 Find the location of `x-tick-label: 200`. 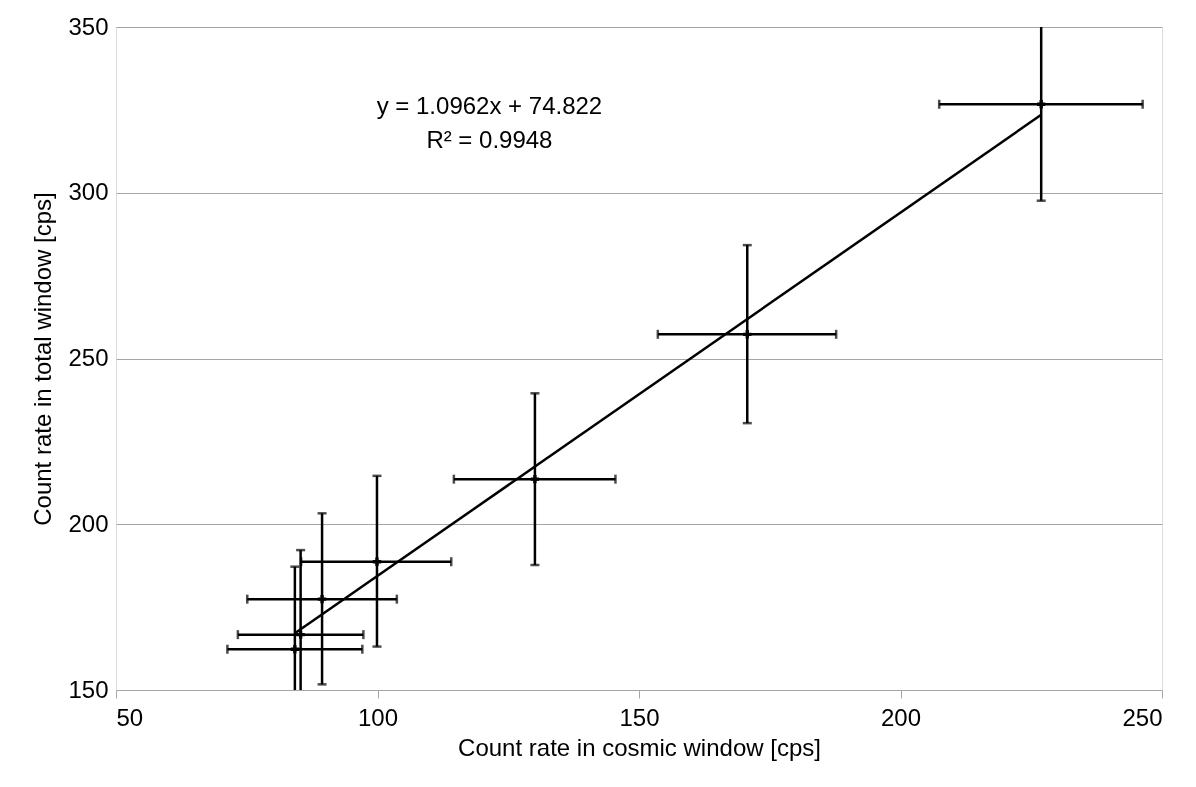

x-tick-label: 200 is located at coordinates (901, 717).